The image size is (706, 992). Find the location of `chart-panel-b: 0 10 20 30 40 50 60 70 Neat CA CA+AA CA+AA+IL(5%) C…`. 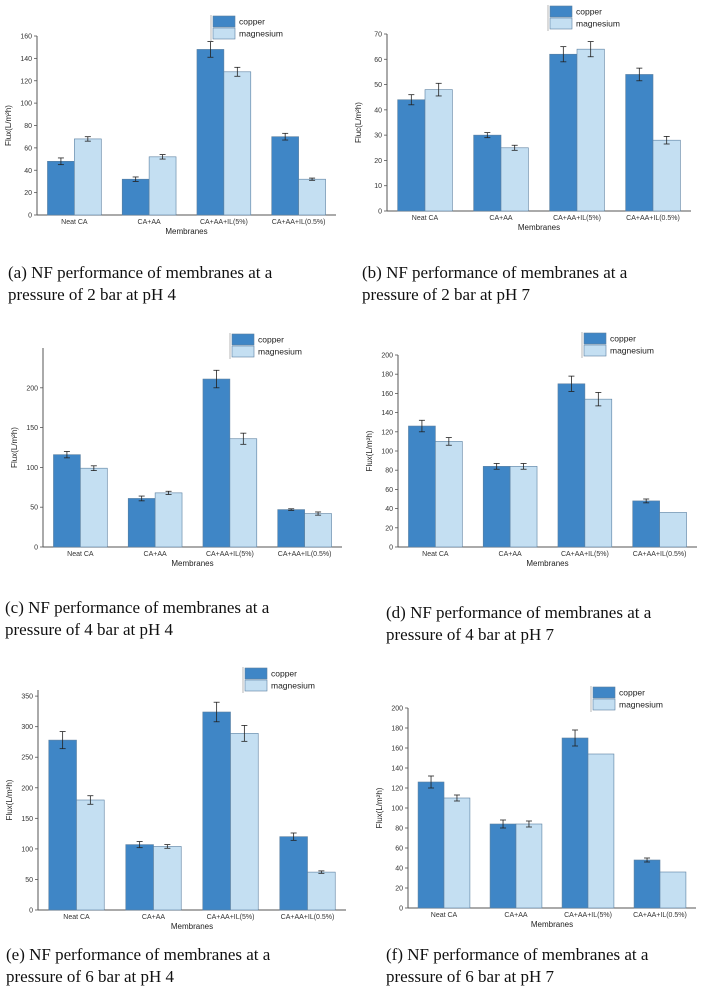

chart-panel-b: 0 10 20 30 40 50 60 70 Neat CA CA+AA CA+AA+IL(5%) C… is located at coordinates (529, 125).